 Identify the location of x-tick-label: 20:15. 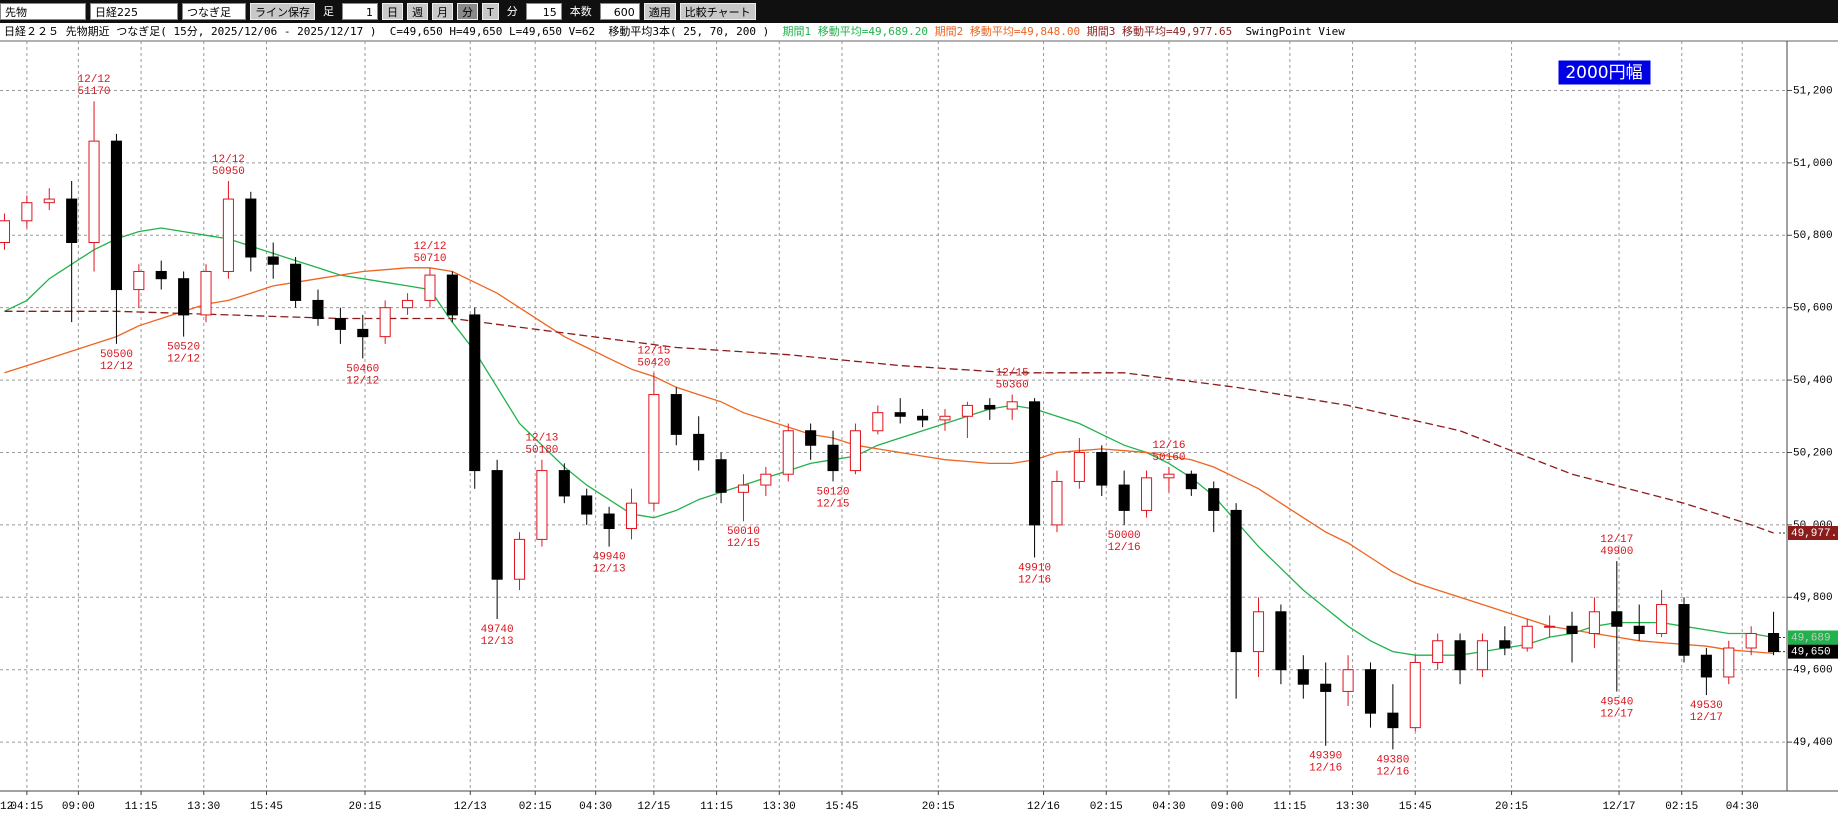
(365, 807).